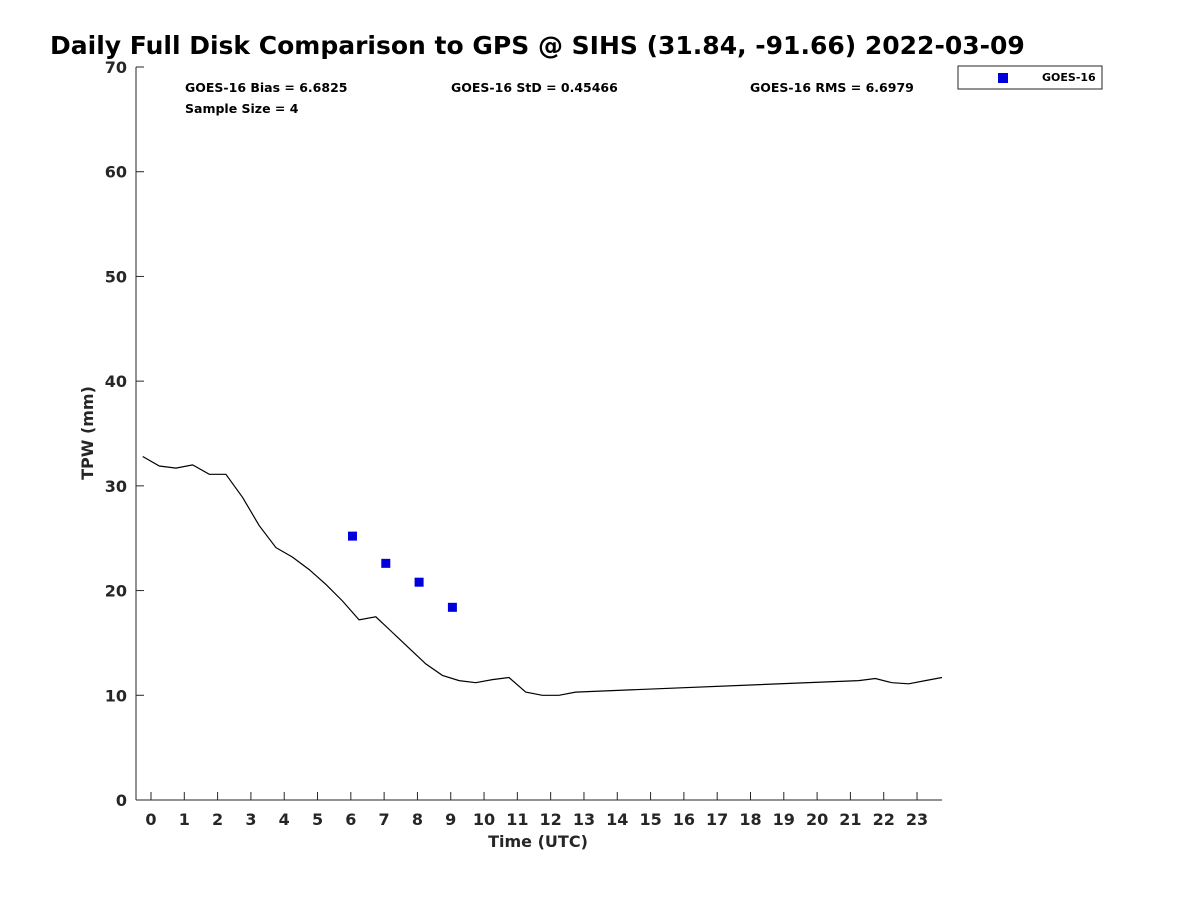 The image size is (1200, 900). I want to click on rms-stat: GOES-16 RMS = 6.6979, so click(832, 87).